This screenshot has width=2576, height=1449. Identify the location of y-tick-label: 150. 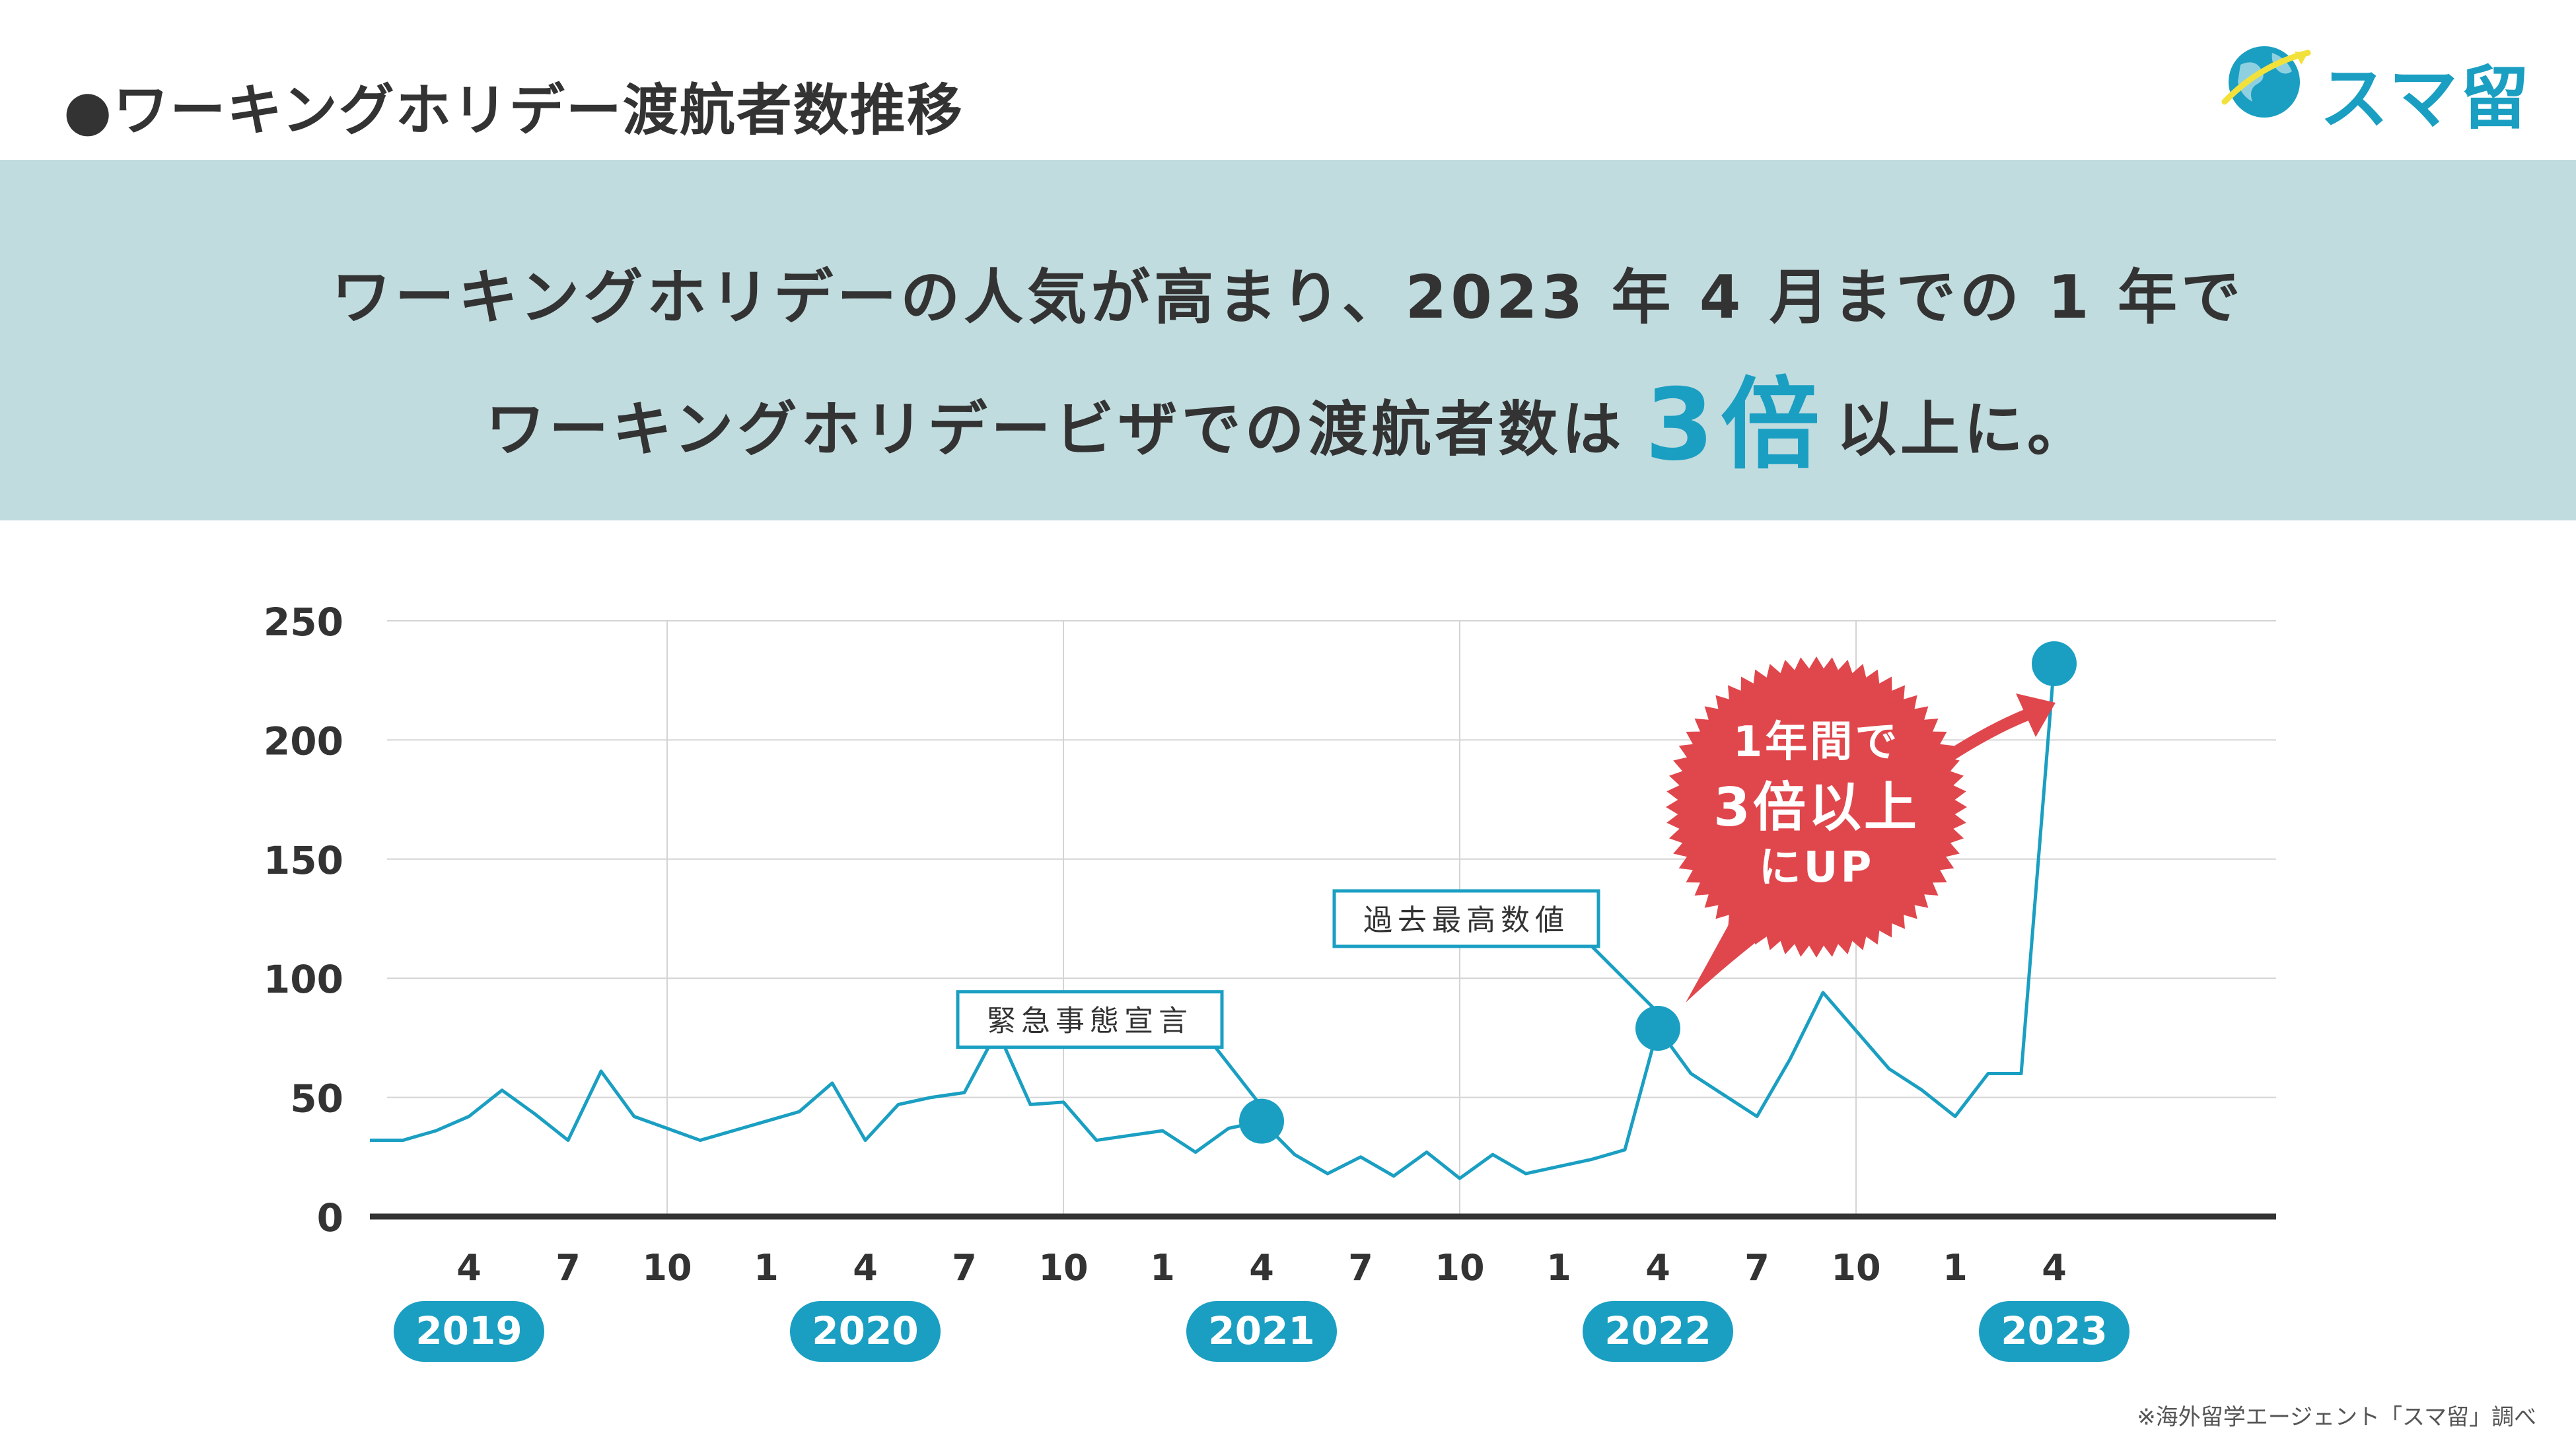
(304, 861).